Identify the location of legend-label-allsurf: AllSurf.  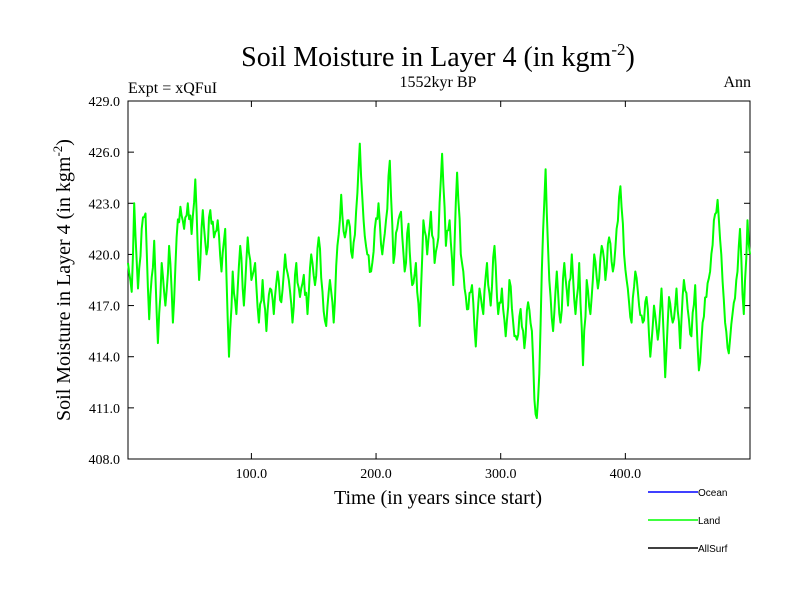
(713, 549).